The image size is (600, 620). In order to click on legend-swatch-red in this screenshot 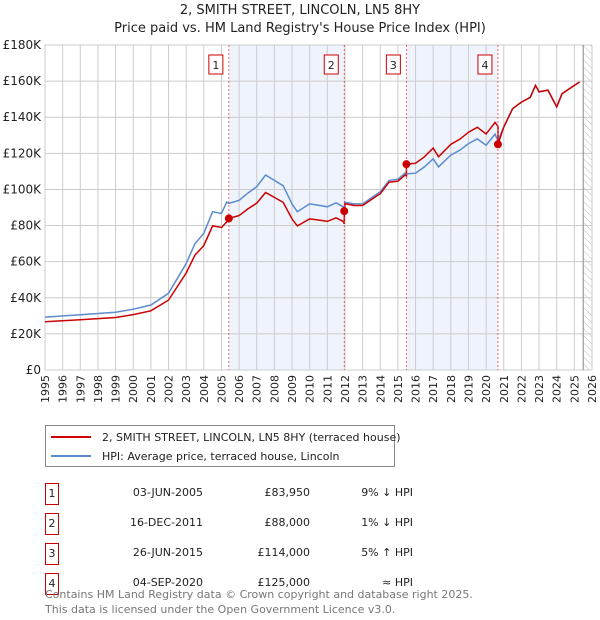, I will do `click(71, 437)`.